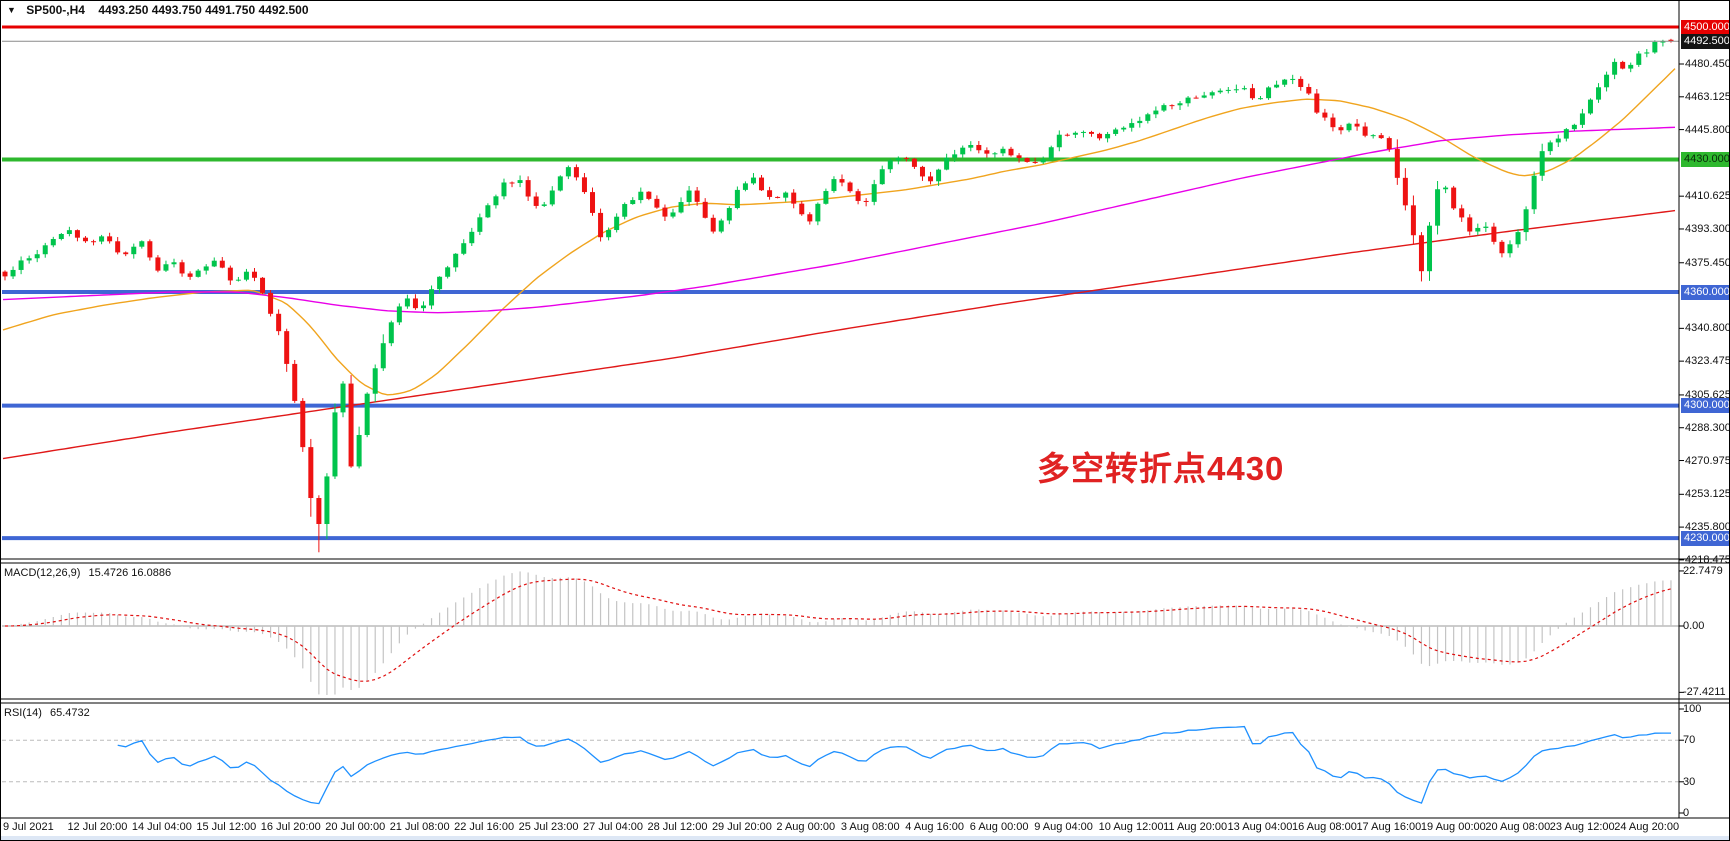  What do you see at coordinates (1707, 262) in the screenshot?
I see `price-tick-4375.450: 4375.450` at bounding box center [1707, 262].